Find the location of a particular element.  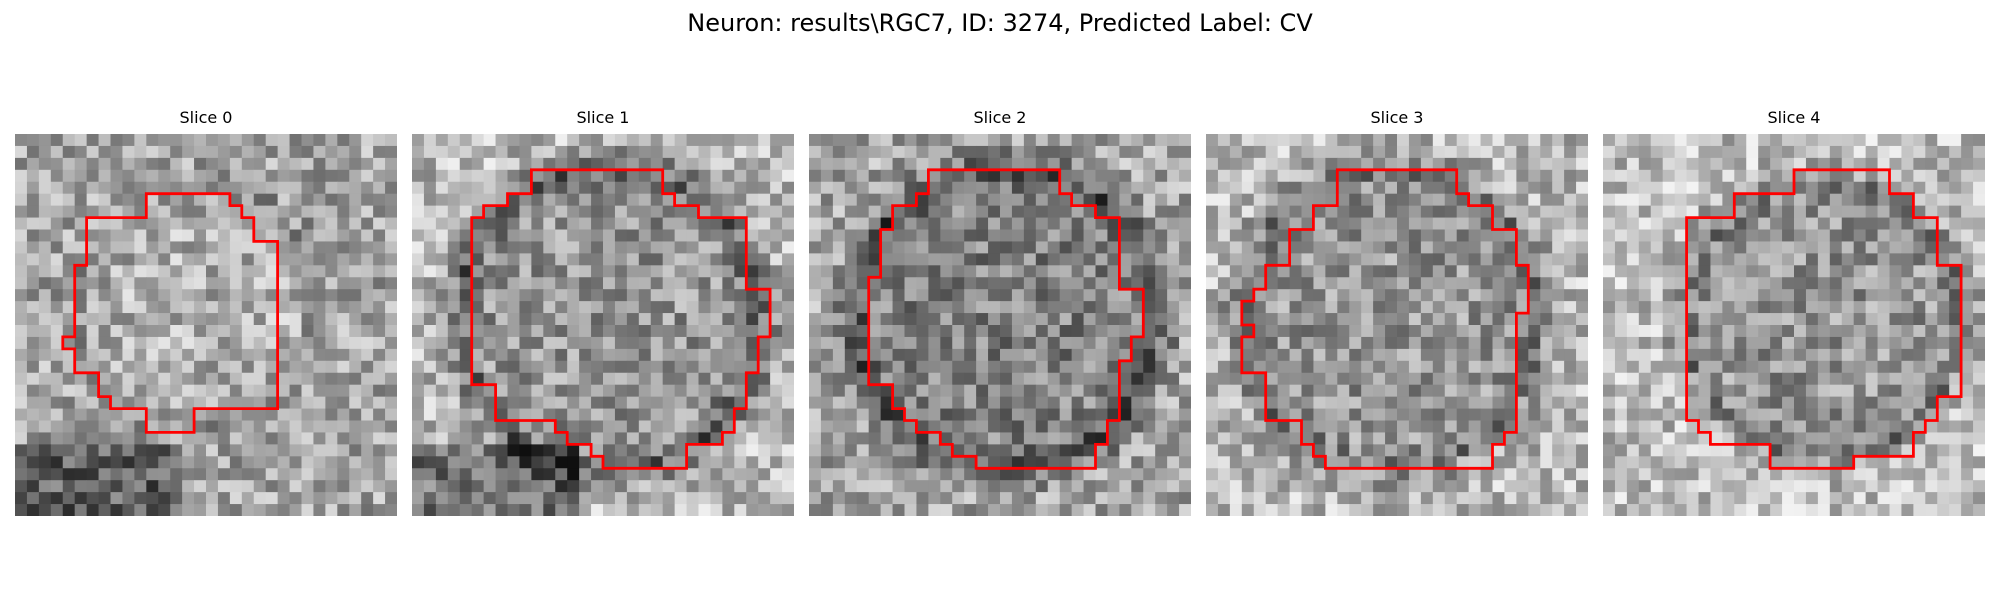

slice-4-svg is located at coordinates (1794, 325).